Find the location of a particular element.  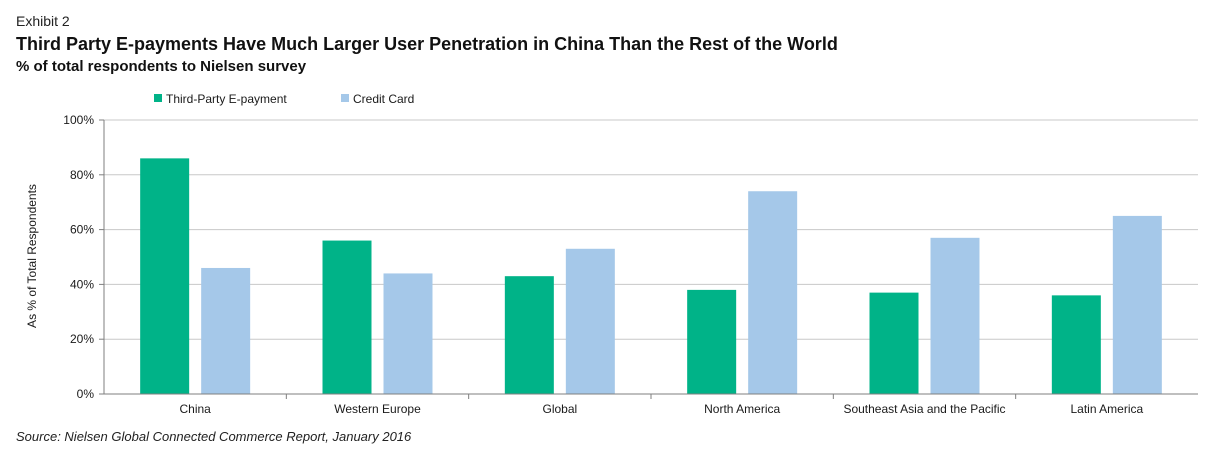

legend: Third-Party E-payment Credit Card is located at coordinates (284, 99).